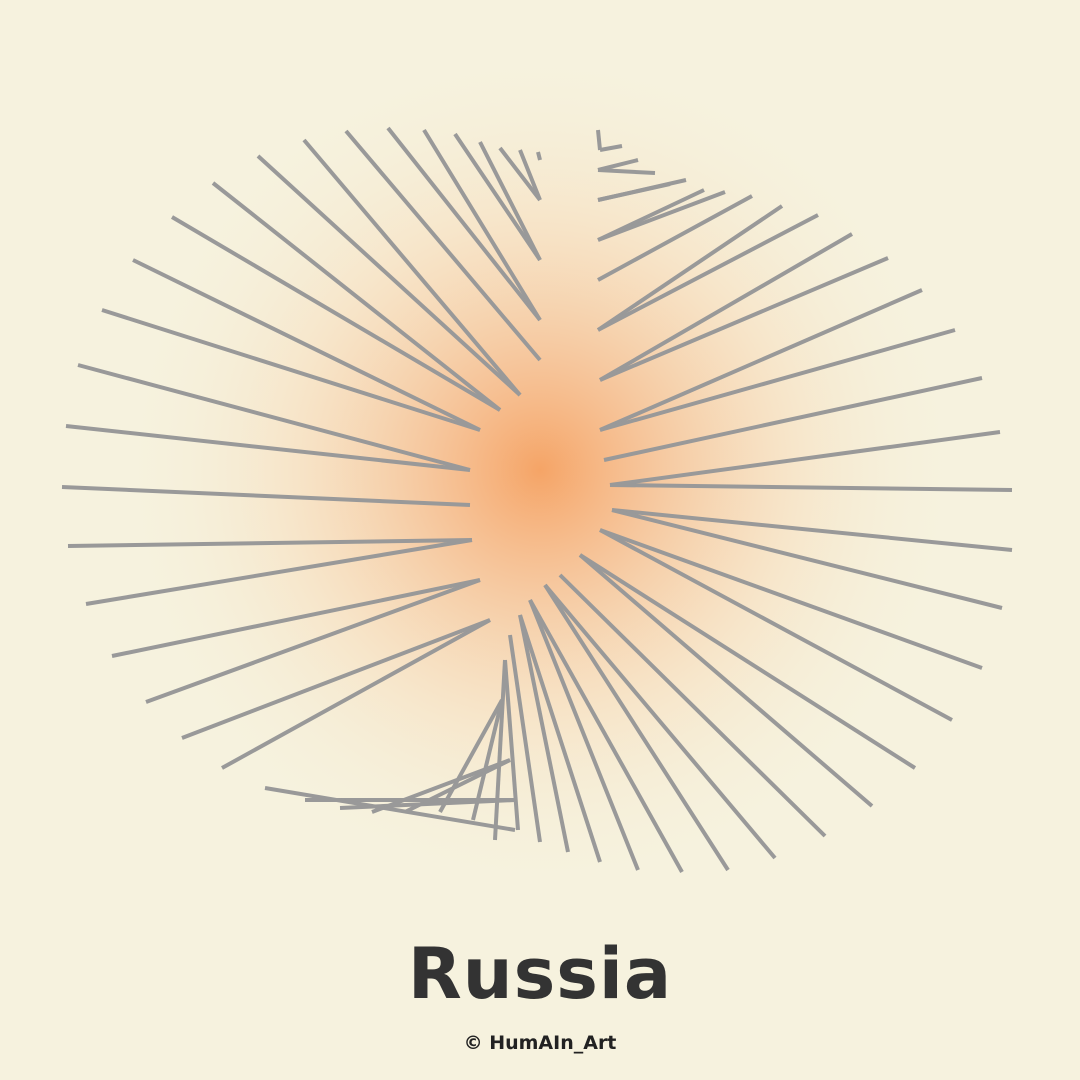 This screenshot has height=1080, width=1080. Describe the element at coordinates (540, 974) in the screenshot. I see `country-title: Russia` at that location.